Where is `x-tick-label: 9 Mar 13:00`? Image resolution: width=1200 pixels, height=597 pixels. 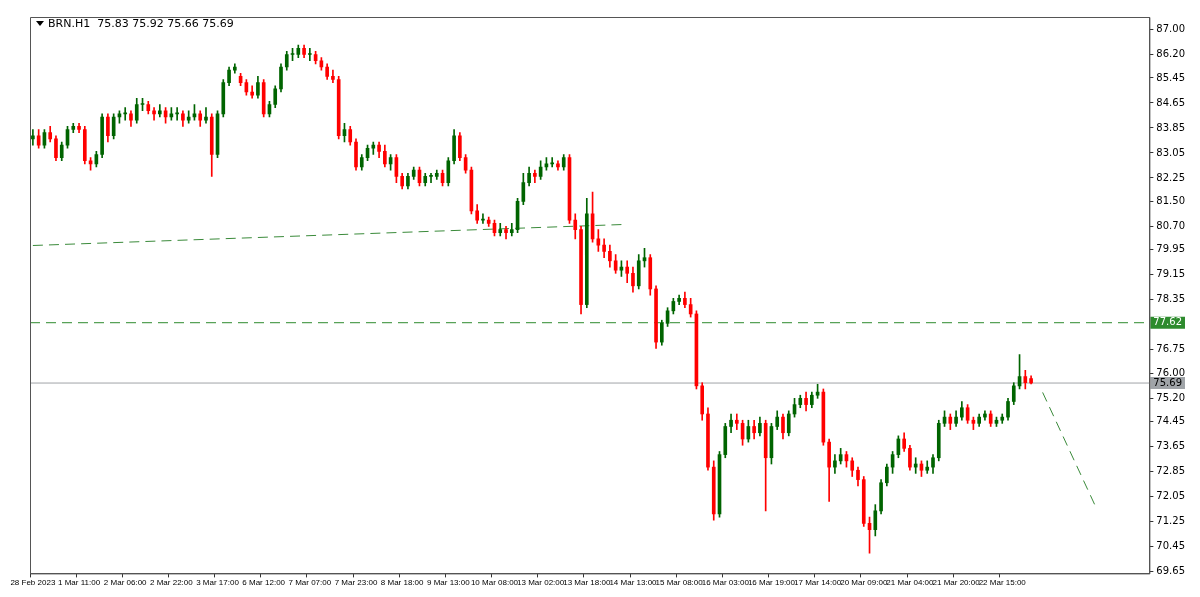
x-tick-label: 9 Mar 13:00 is located at coordinates (448, 583).